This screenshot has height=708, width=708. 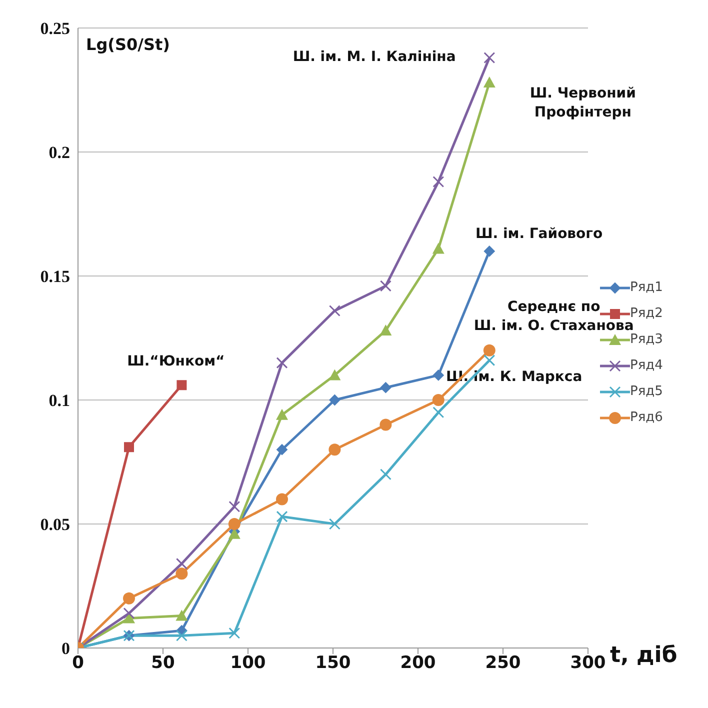 What do you see at coordinates (55, 28) in the screenshot?
I see `y-tick-label: 0.25` at bounding box center [55, 28].